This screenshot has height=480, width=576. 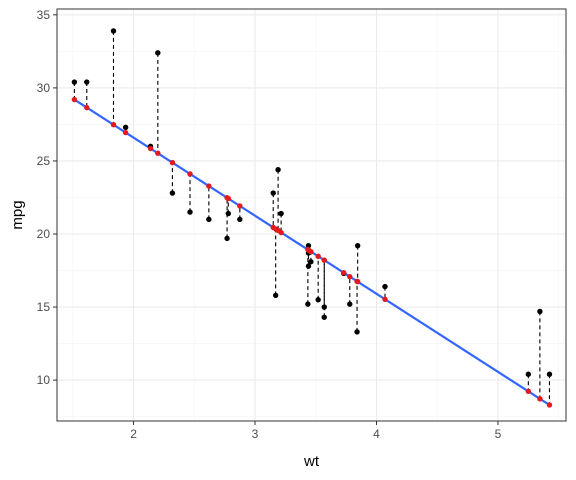 What do you see at coordinates (47, 197) in the screenshot?
I see `y-axis: 10 15 20 25 30 35` at bounding box center [47, 197].